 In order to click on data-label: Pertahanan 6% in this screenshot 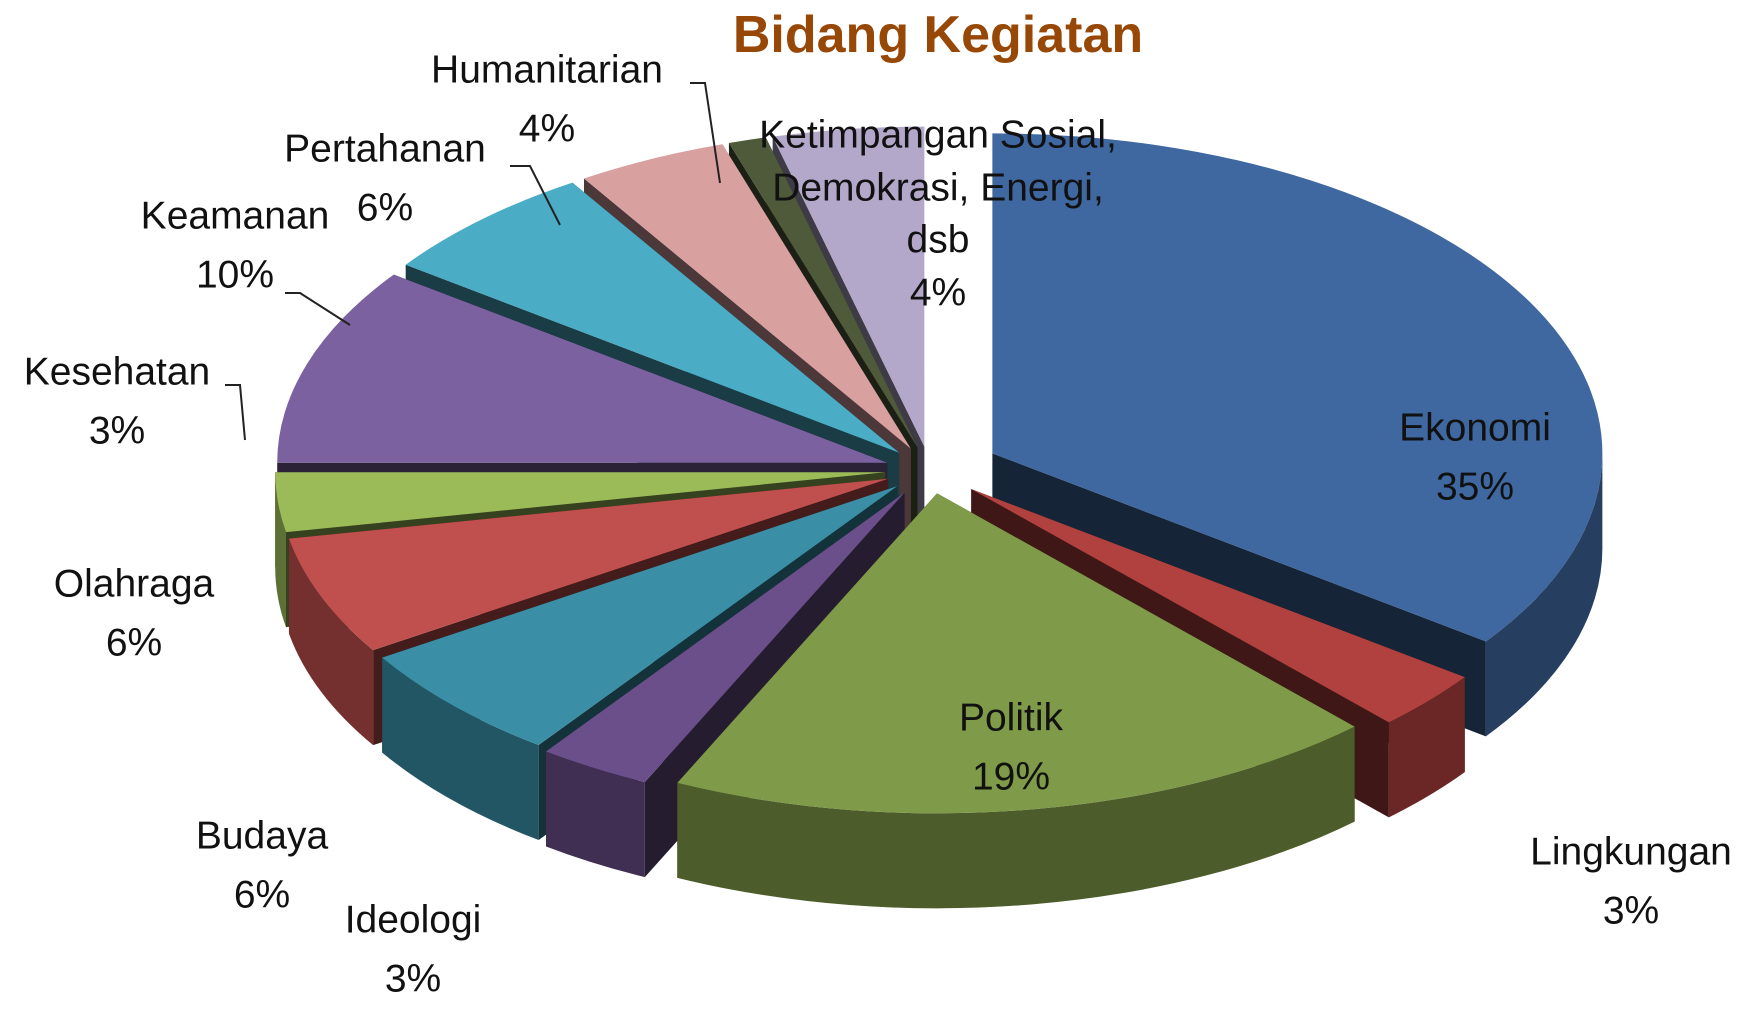, I will do `click(385, 179)`.